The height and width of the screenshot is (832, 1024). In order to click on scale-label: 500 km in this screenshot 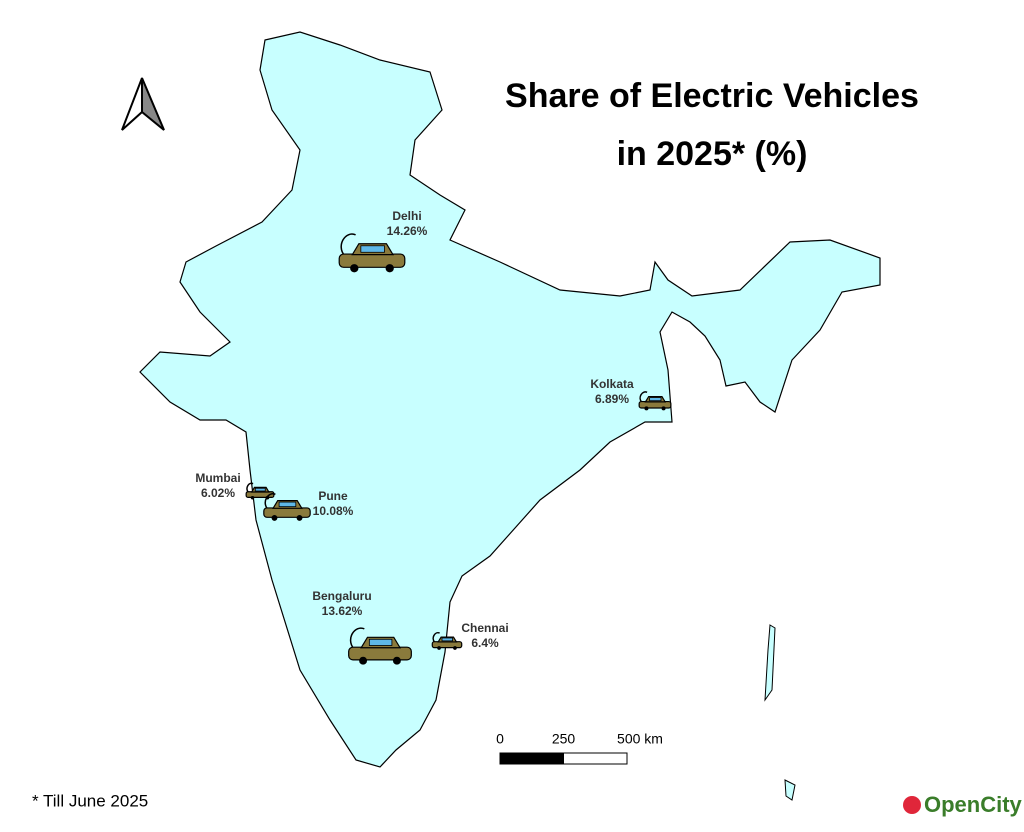, I will do `click(640, 739)`.